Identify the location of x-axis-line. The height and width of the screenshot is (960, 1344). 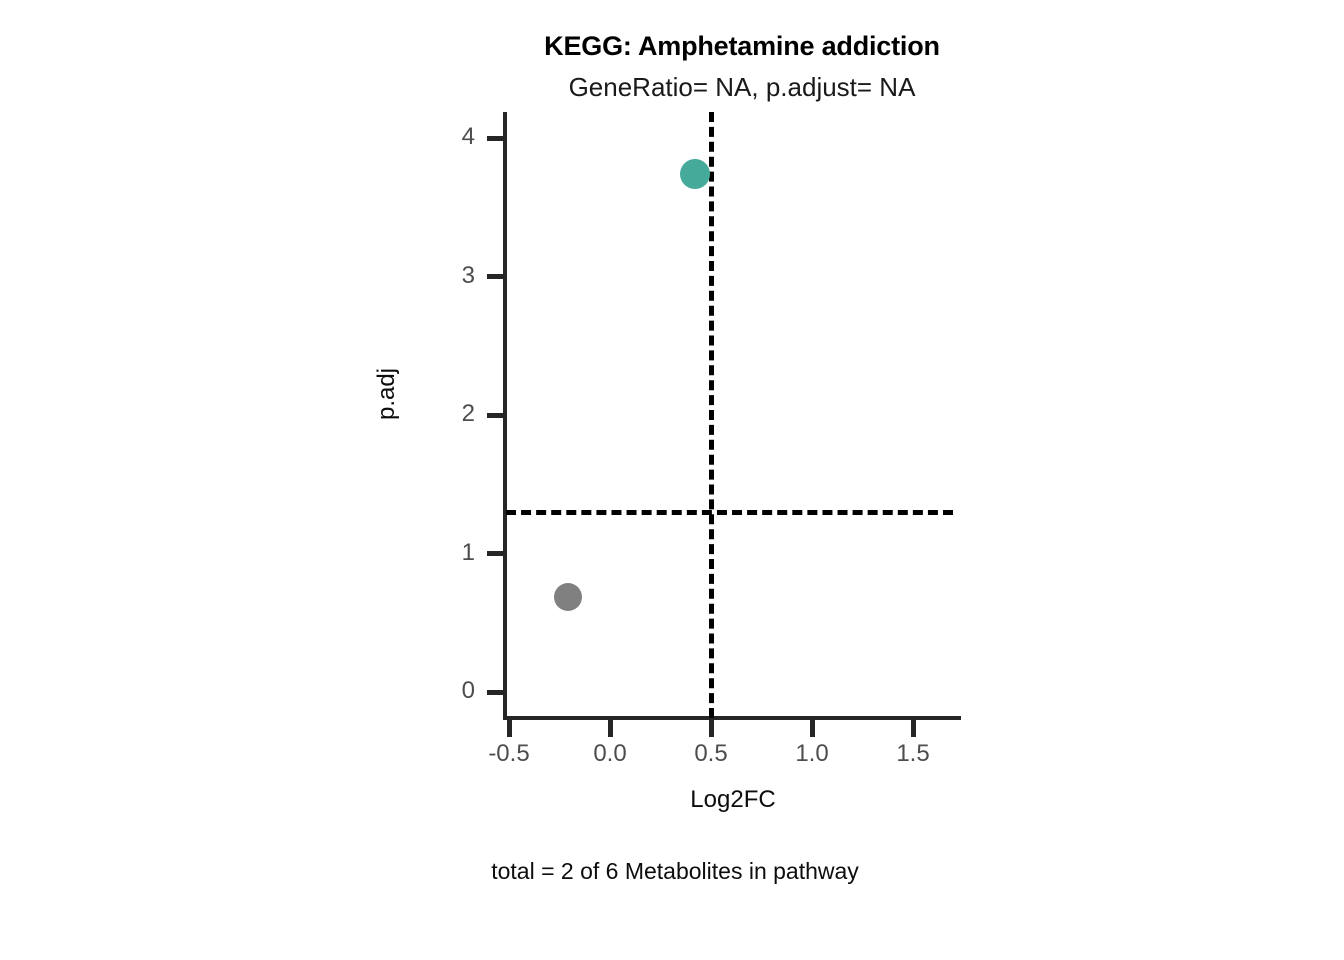
(732, 718).